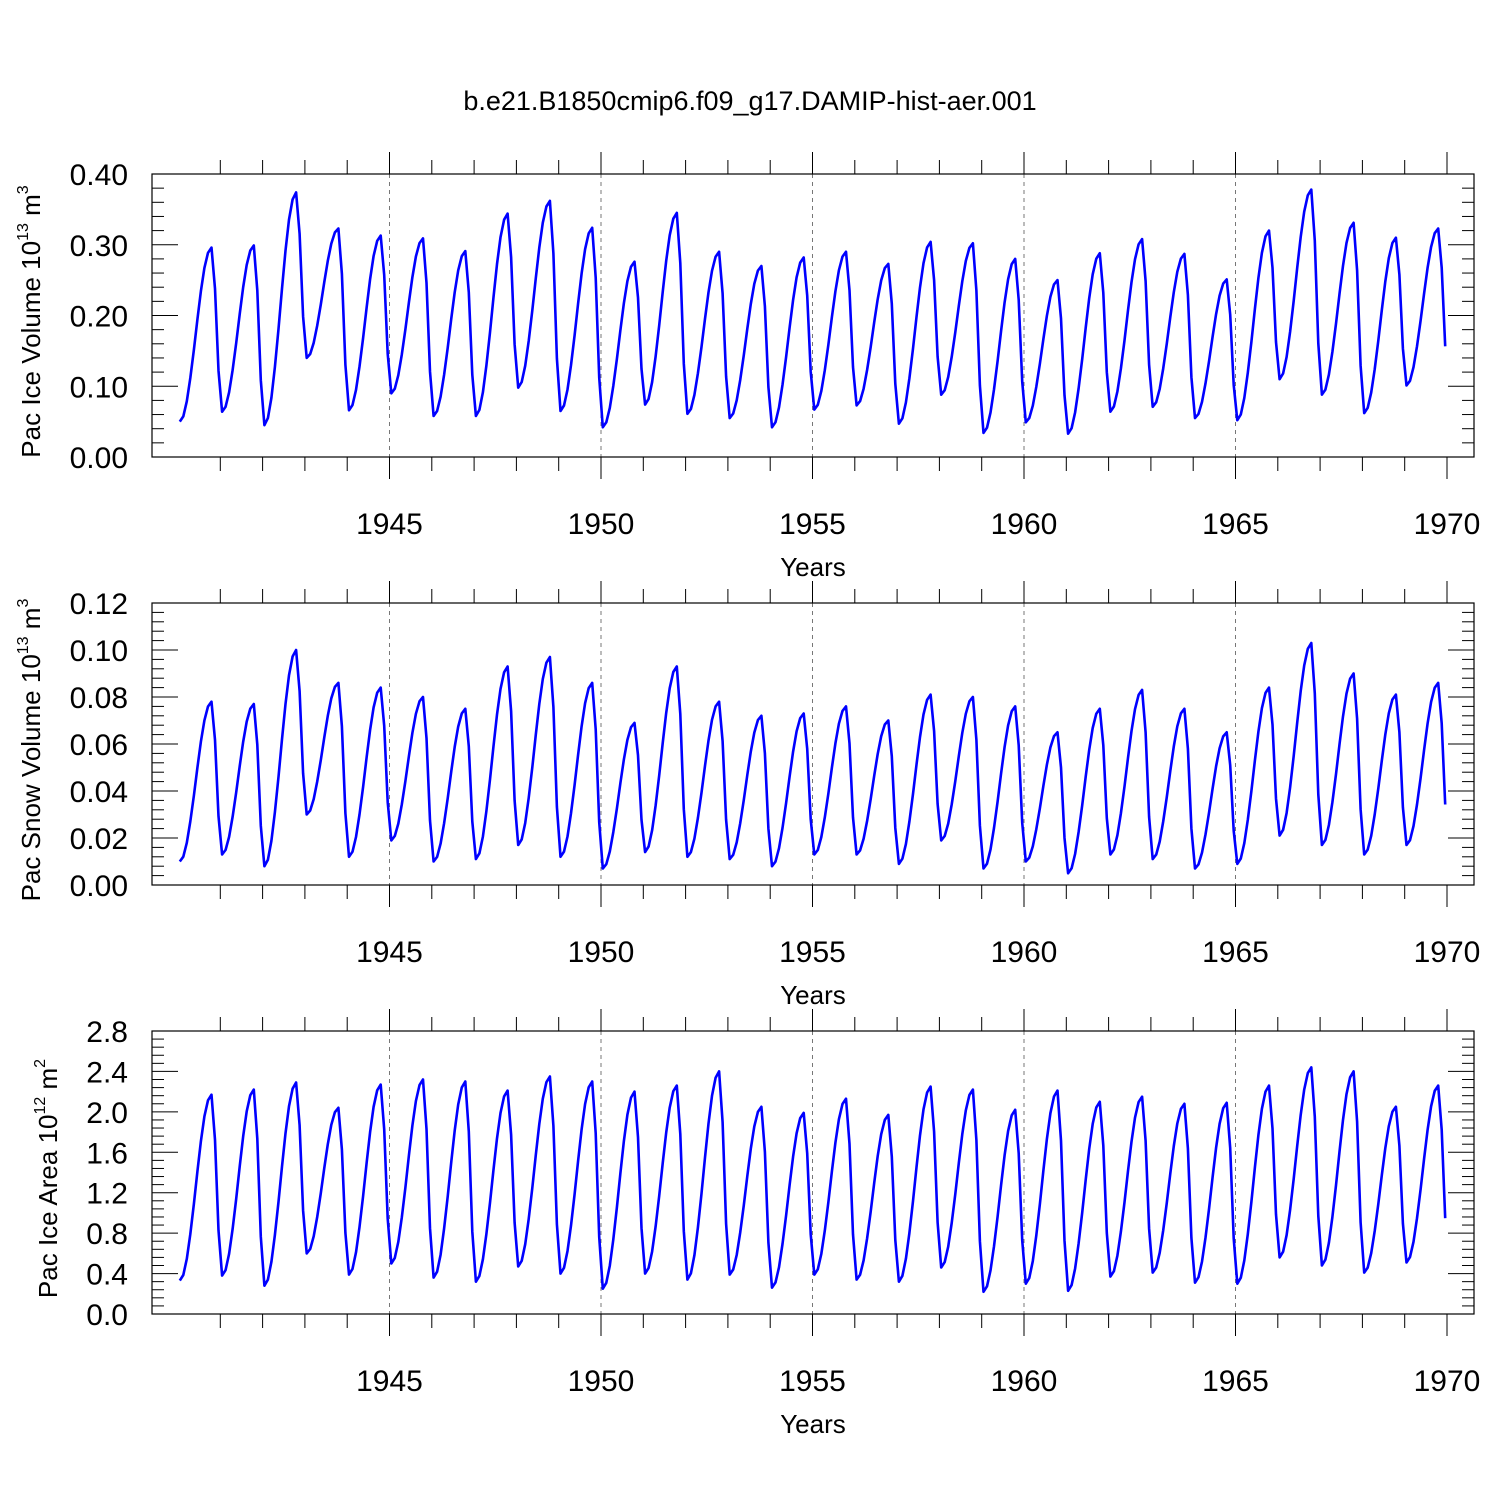 This screenshot has width=1500, height=1500. Describe the element at coordinates (107, 1275) in the screenshot. I see `y-tick-label: 0.4` at that location.